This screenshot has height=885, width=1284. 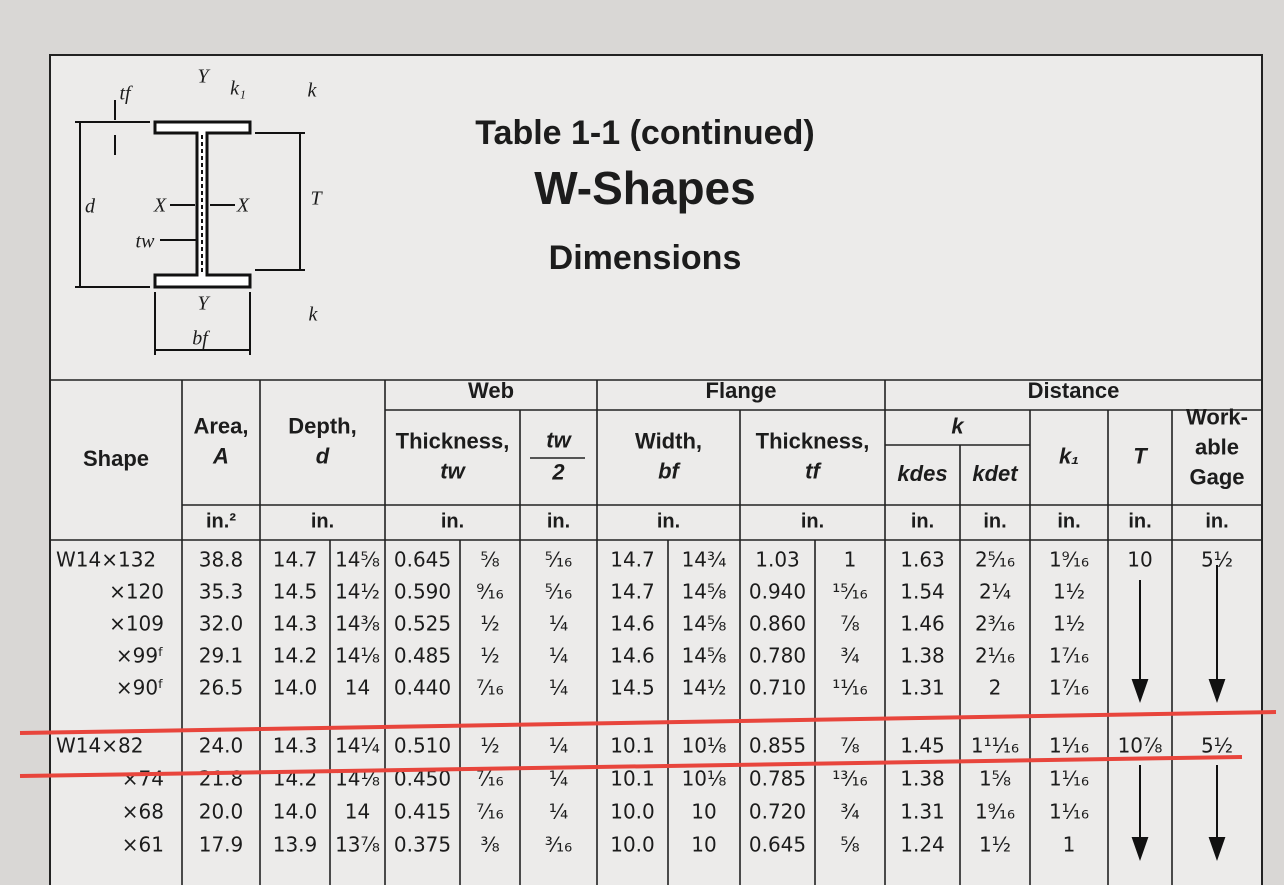 I want to click on group-header: Web, so click(x=491, y=390).